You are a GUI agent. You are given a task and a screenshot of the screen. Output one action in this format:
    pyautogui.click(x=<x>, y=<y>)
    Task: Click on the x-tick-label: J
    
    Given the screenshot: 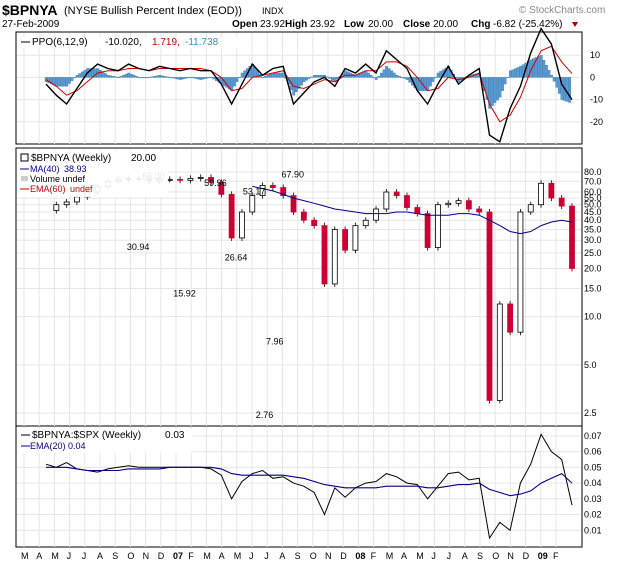 What is the action you would take?
    pyautogui.click(x=251, y=556)
    